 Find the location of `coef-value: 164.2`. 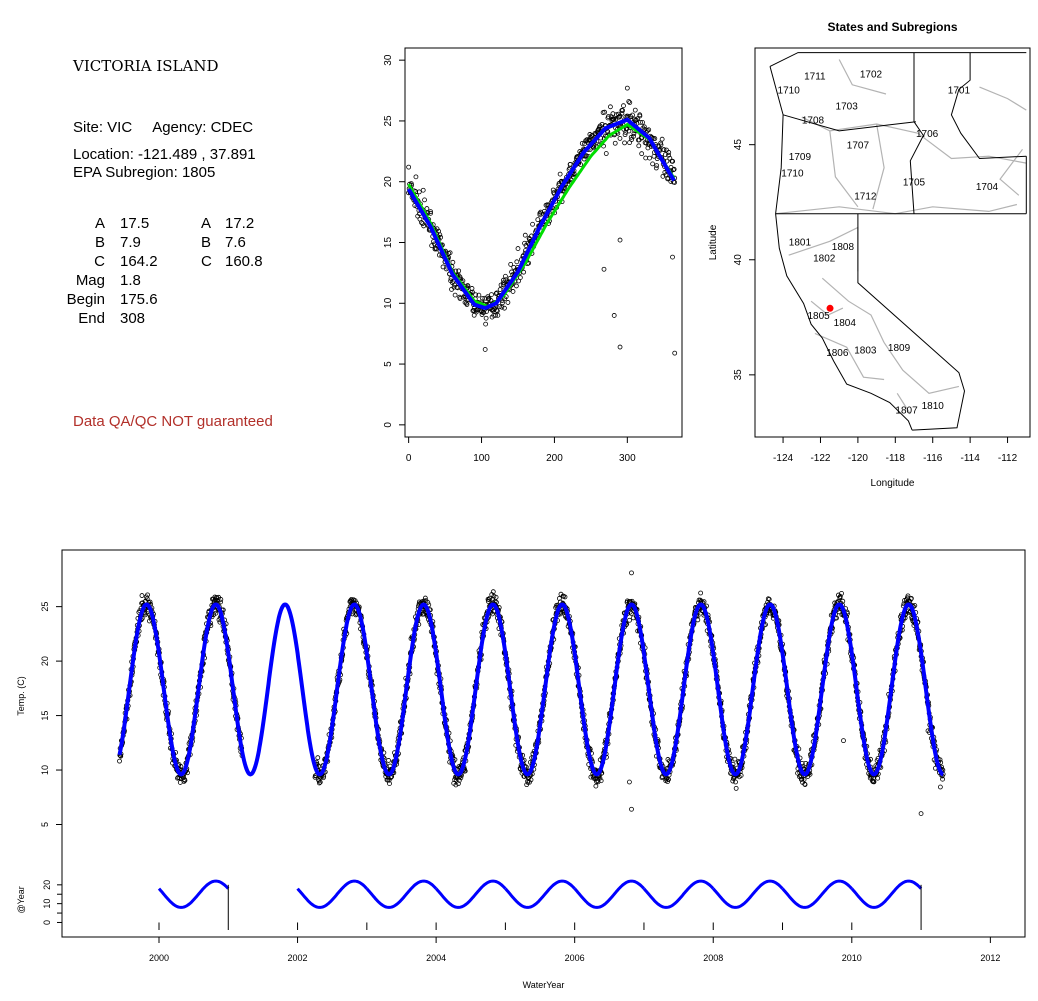

coef-value: 164.2 is located at coordinates (139, 261).